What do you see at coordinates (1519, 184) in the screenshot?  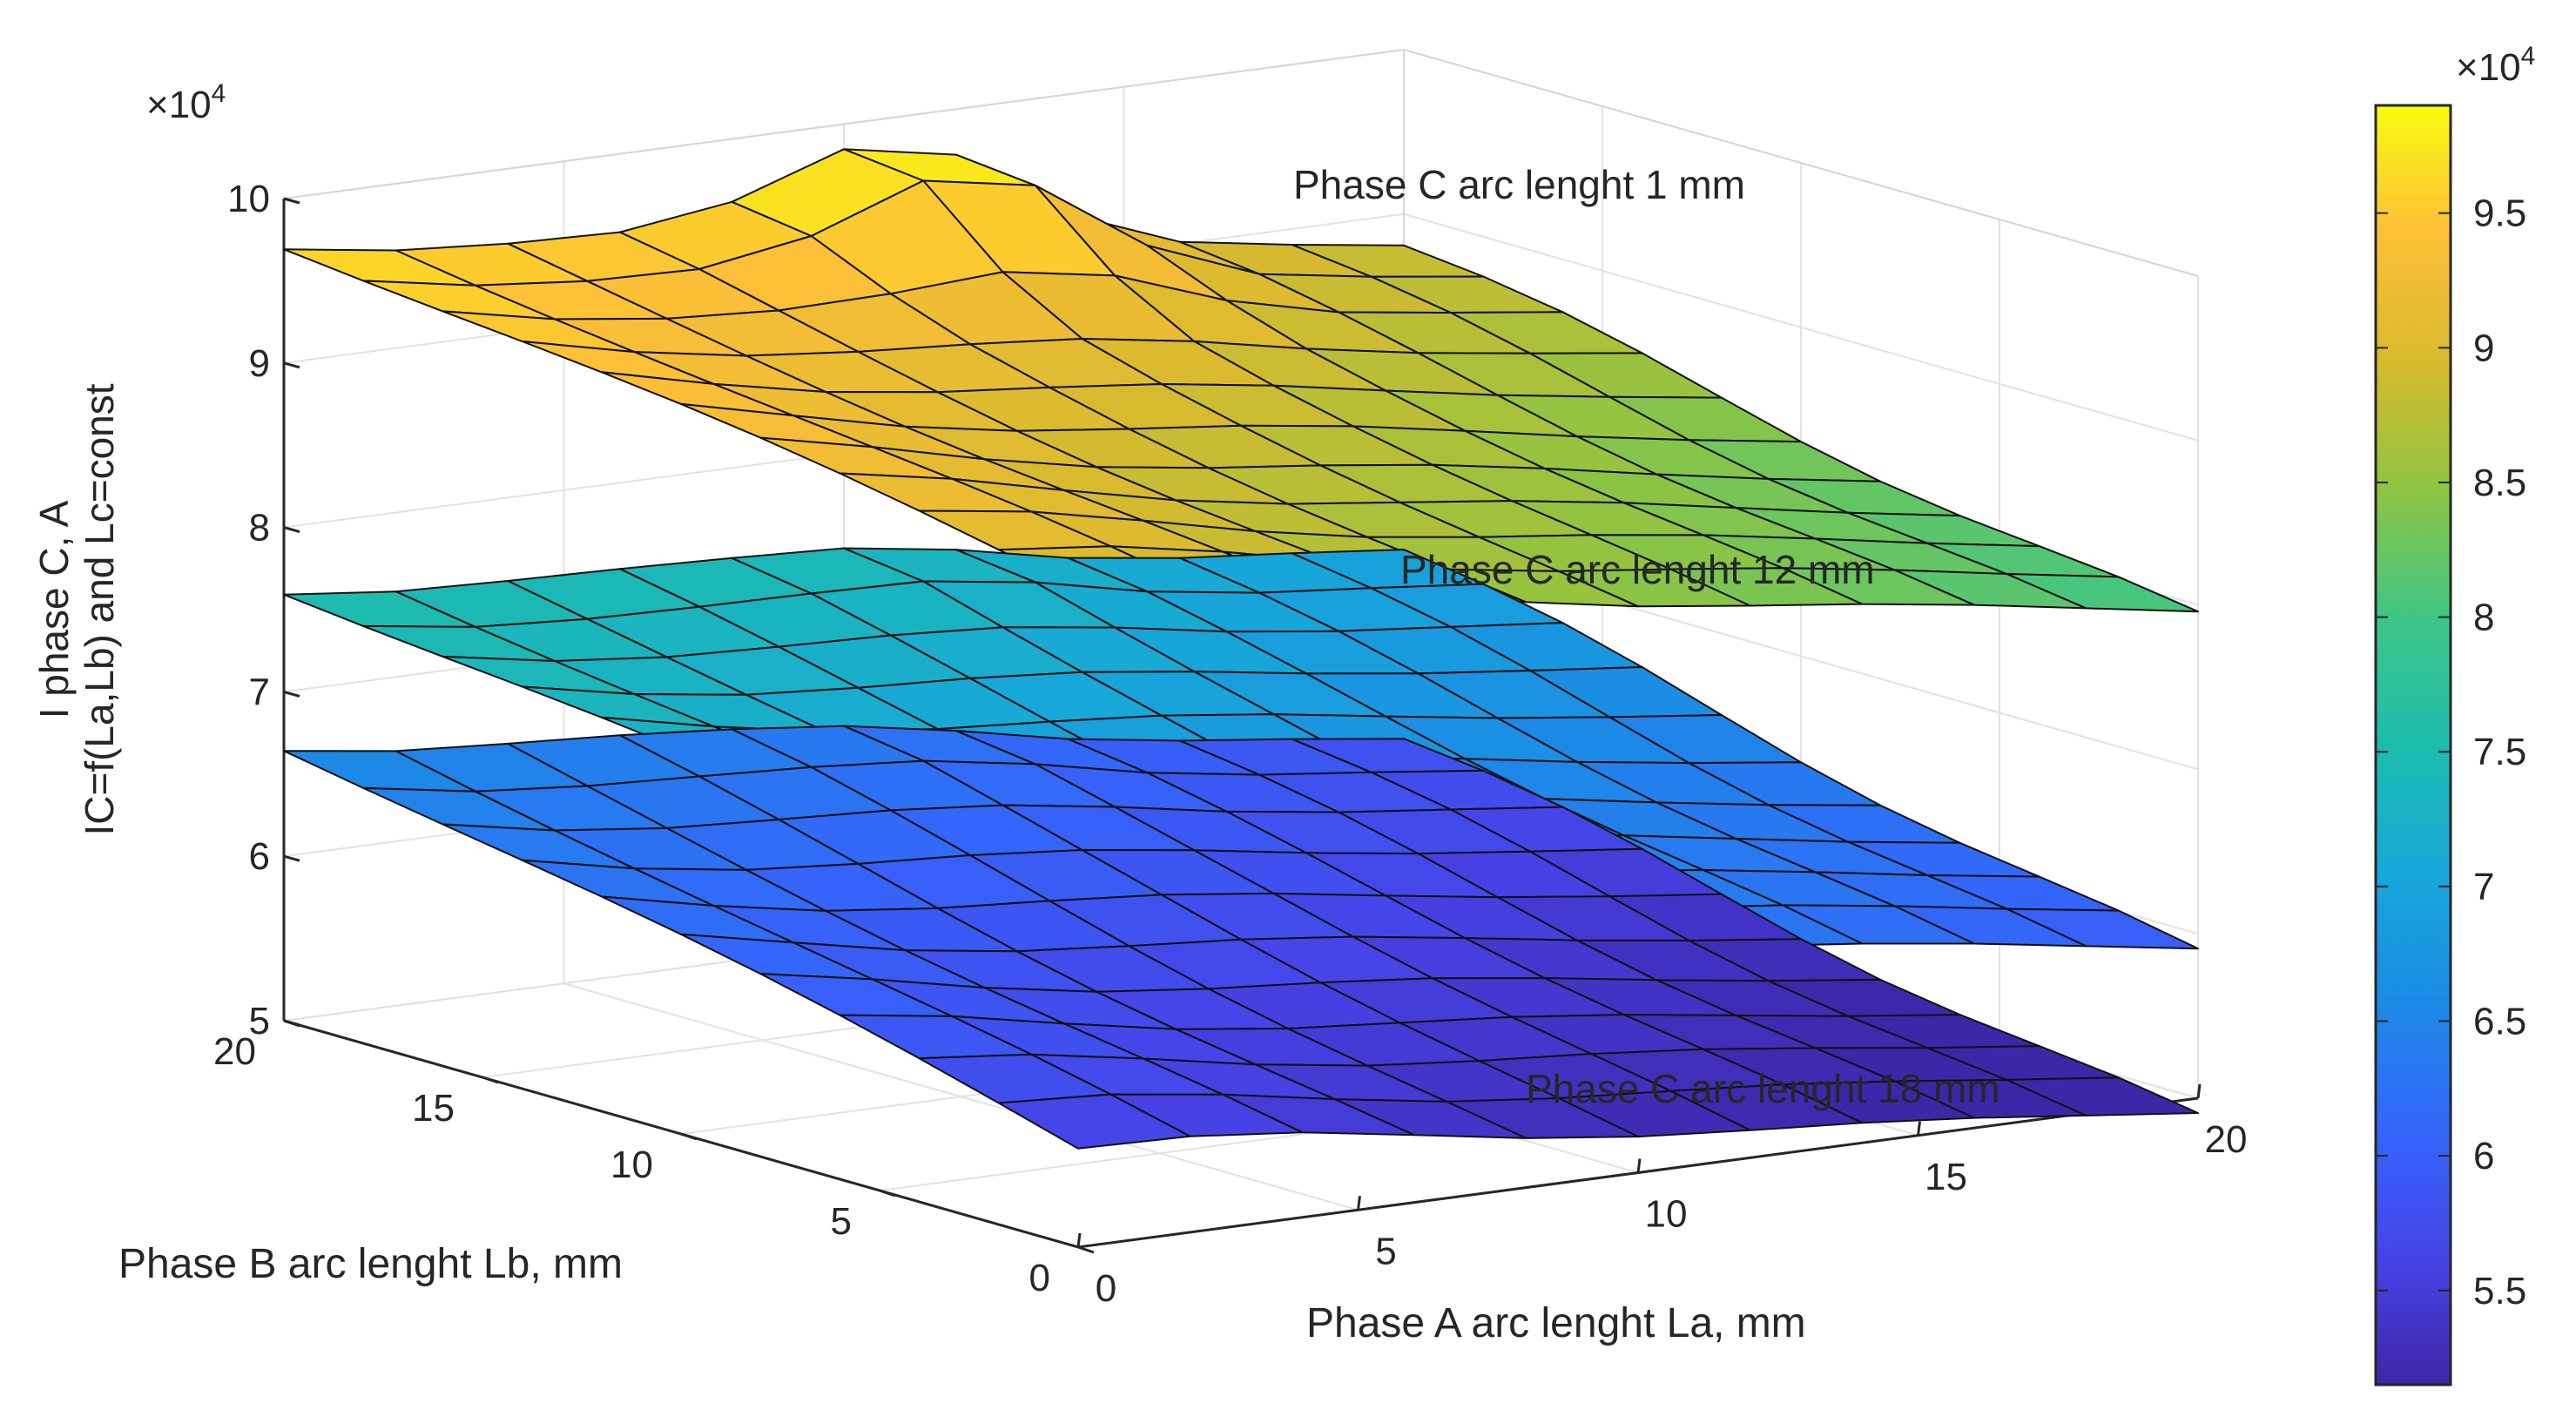 I see `surface-label-1: Phase C arc lenght 1 mm` at bounding box center [1519, 184].